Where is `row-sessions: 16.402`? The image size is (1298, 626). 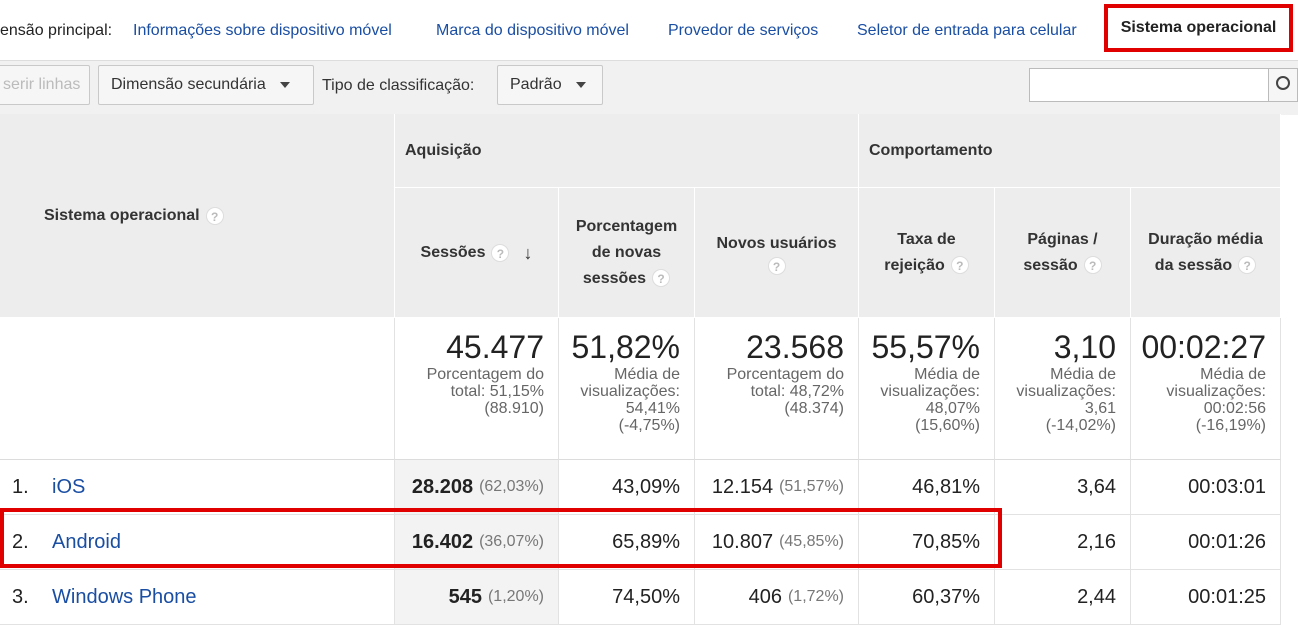 row-sessions: 16.402 is located at coordinates (442, 541).